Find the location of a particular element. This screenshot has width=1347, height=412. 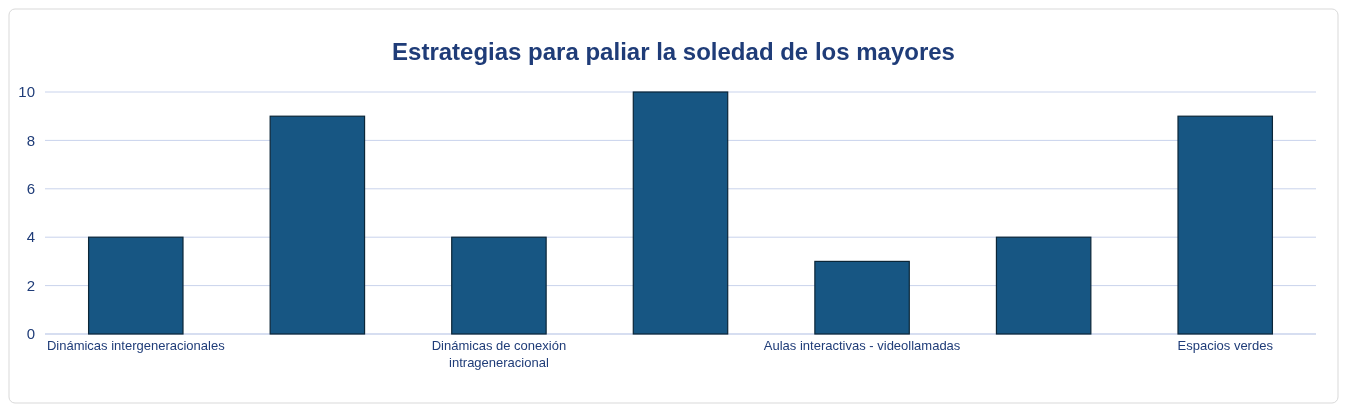

x-tick-label: Aulas interactivas - videollamadas is located at coordinates (862, 345).